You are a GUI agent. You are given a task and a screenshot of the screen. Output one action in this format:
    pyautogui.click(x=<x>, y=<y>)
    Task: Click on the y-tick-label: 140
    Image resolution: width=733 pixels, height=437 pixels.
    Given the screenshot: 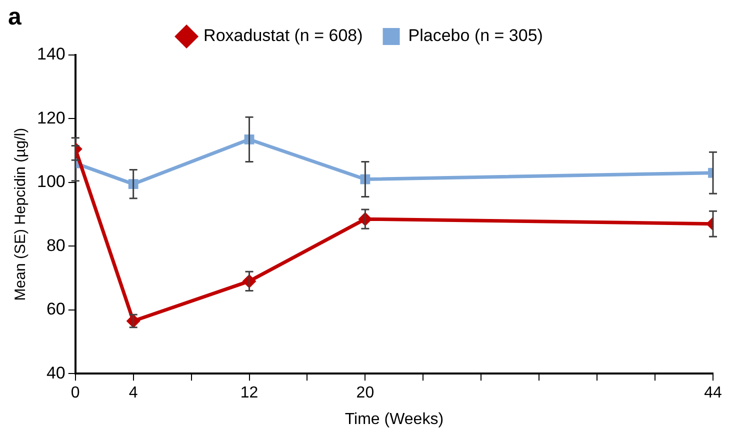 What is the action you would take?
    pyautogui.click(x=51, y=54)
    